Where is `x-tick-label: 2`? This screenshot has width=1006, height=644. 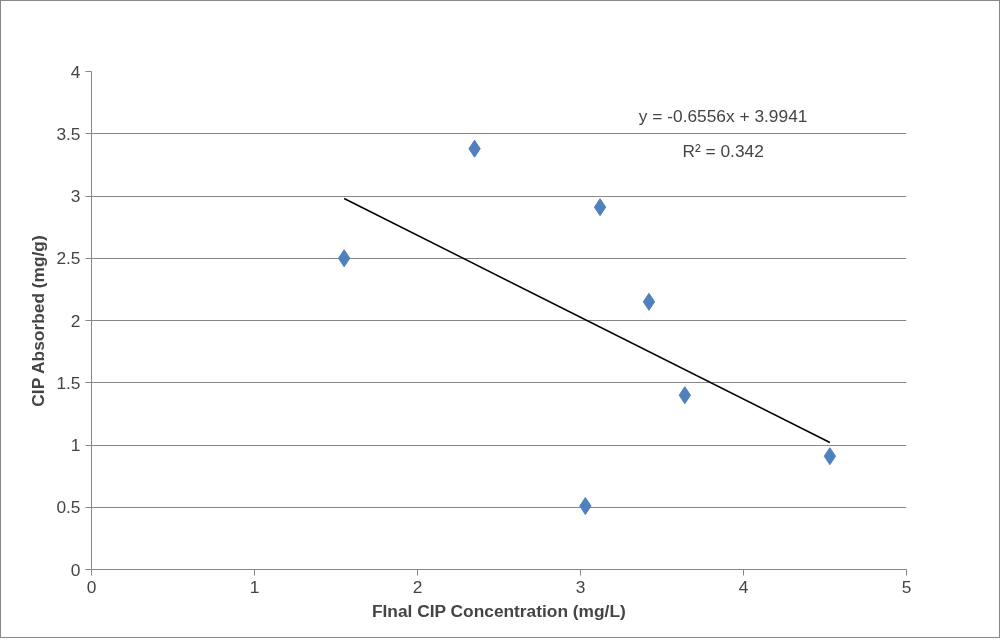 x-tick-label: 2 is located at coordinates (417, 586).